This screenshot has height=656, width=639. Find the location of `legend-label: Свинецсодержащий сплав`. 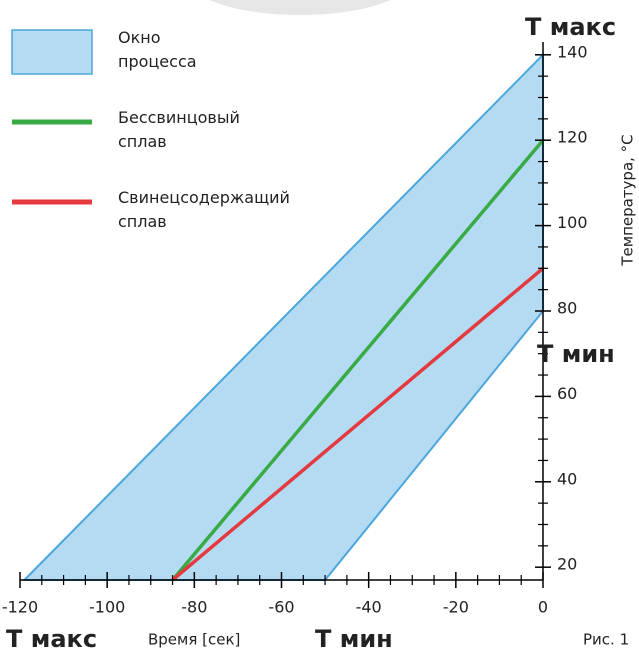

legend-label: Свинецсодержащий сплав is located at coordinates (204, 209).